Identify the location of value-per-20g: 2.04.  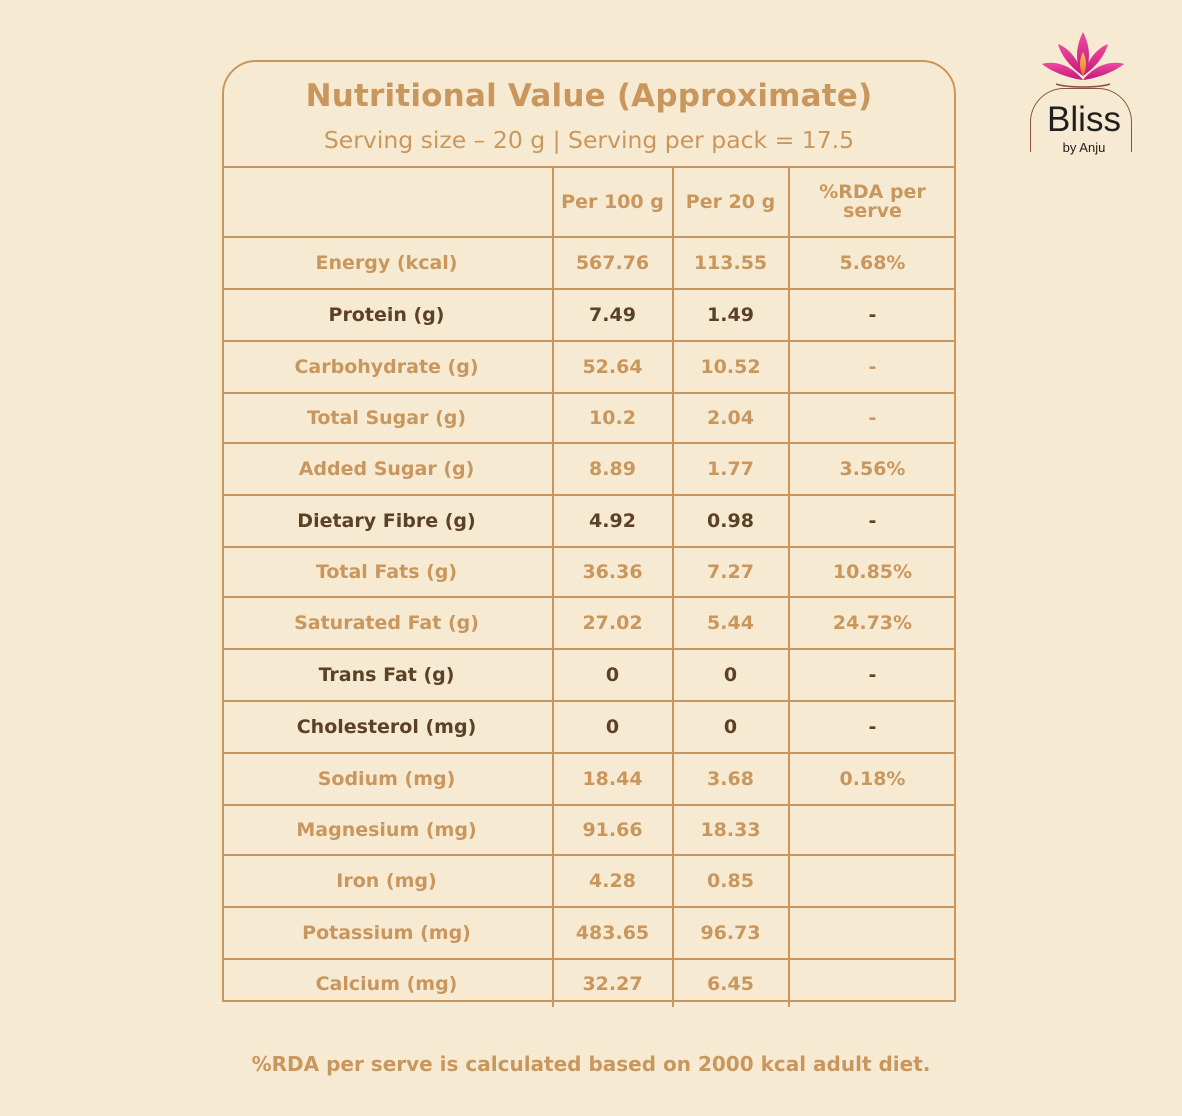
(730, 418).